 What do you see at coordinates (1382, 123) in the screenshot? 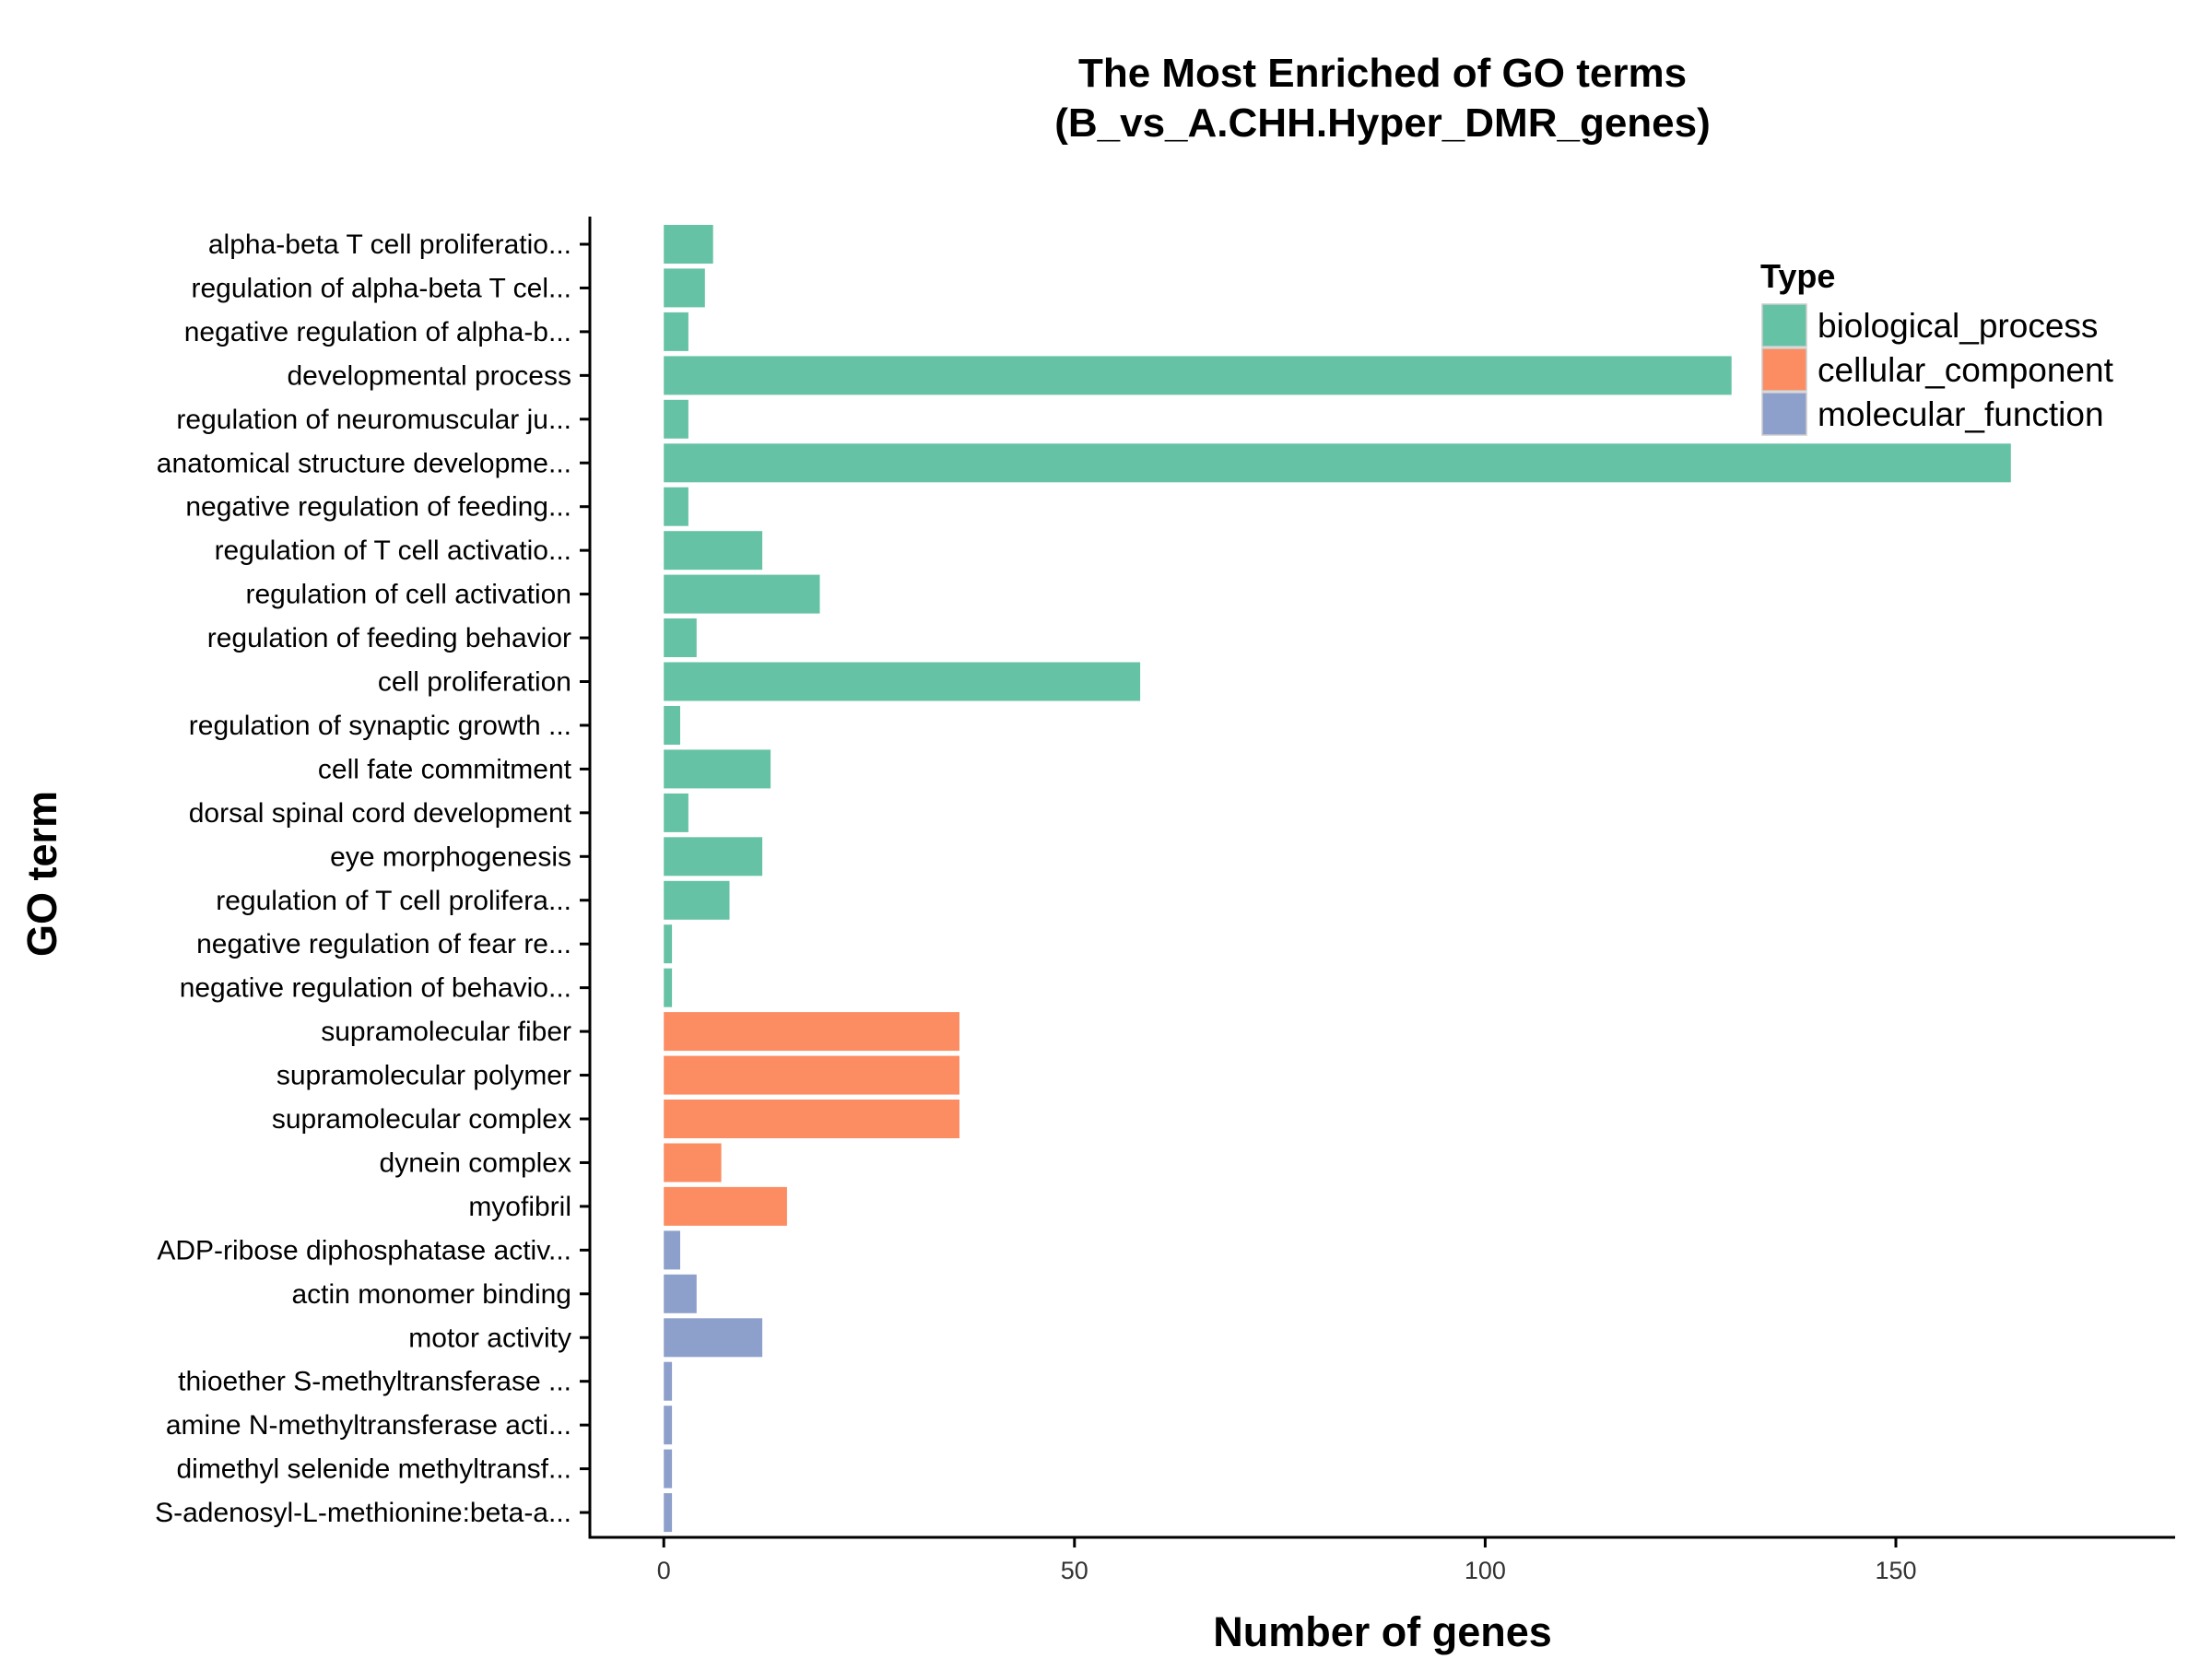
I see `chart-title-line-2: (B_vs_A.CHH.Hyper_DMR_genes)` at bounding box center [1382, 123].